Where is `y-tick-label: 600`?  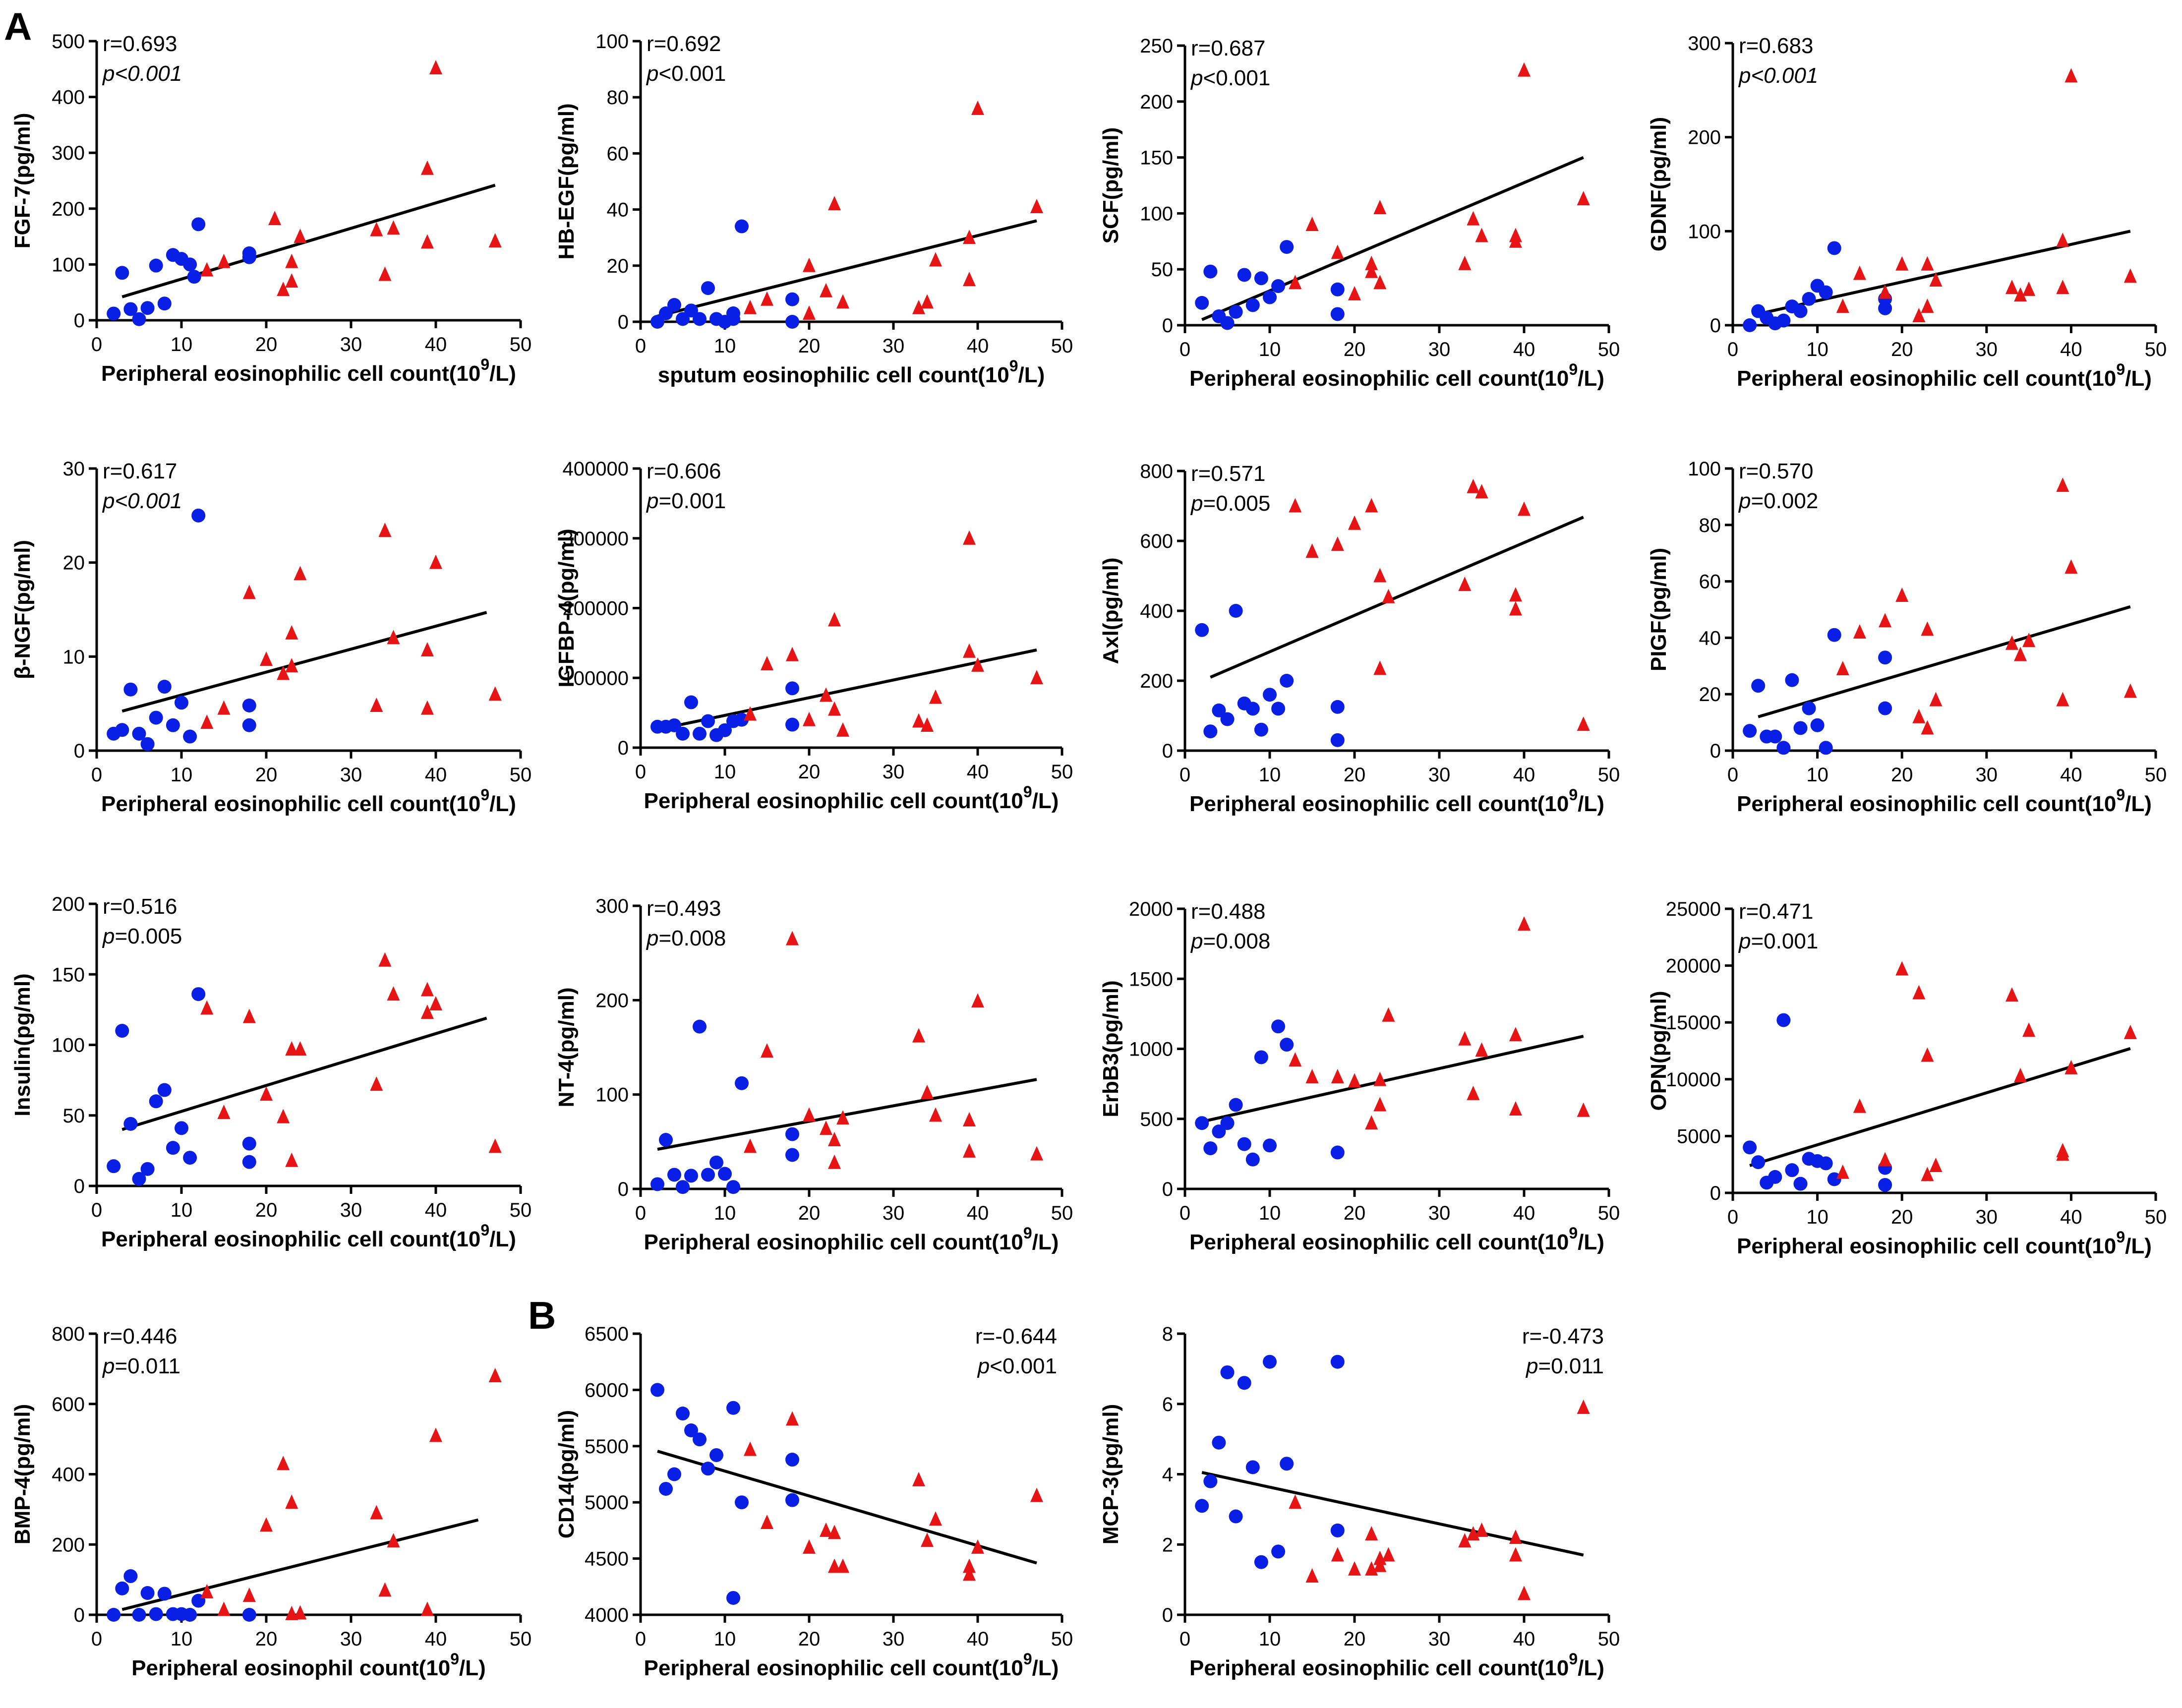
y-tick-label: 600 is located at coordinates (68, 1404).